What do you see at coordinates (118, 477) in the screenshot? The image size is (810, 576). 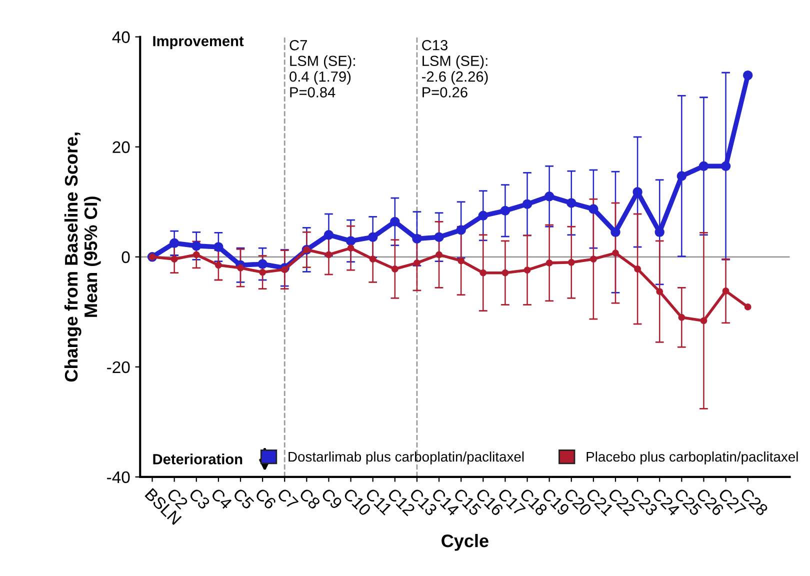 I see `y-tick-label: -40` at bounding box center [118, 477].